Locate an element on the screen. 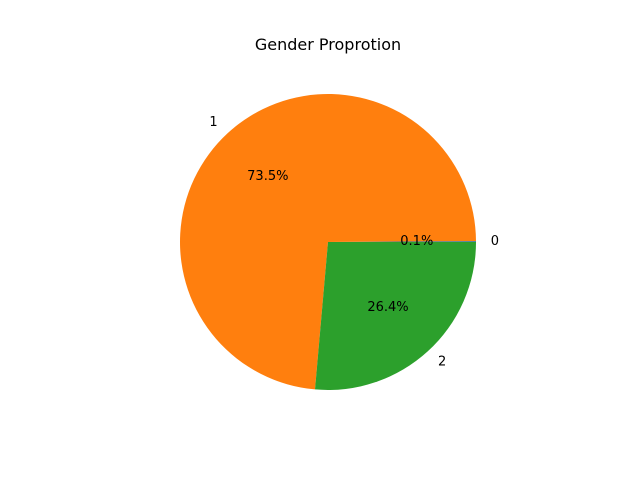 This screenshot has width=640, height=480. chart-title: Gender Proprotion is located at coordinates (328, 44).